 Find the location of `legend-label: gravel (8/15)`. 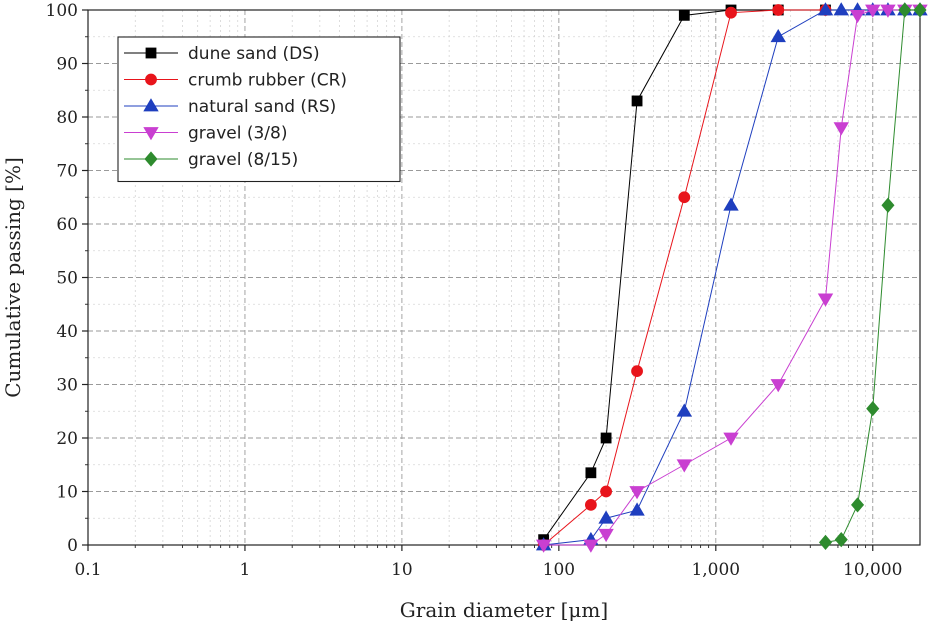

legend-label: gravel (8/15) is located at coordinates (243, 160).